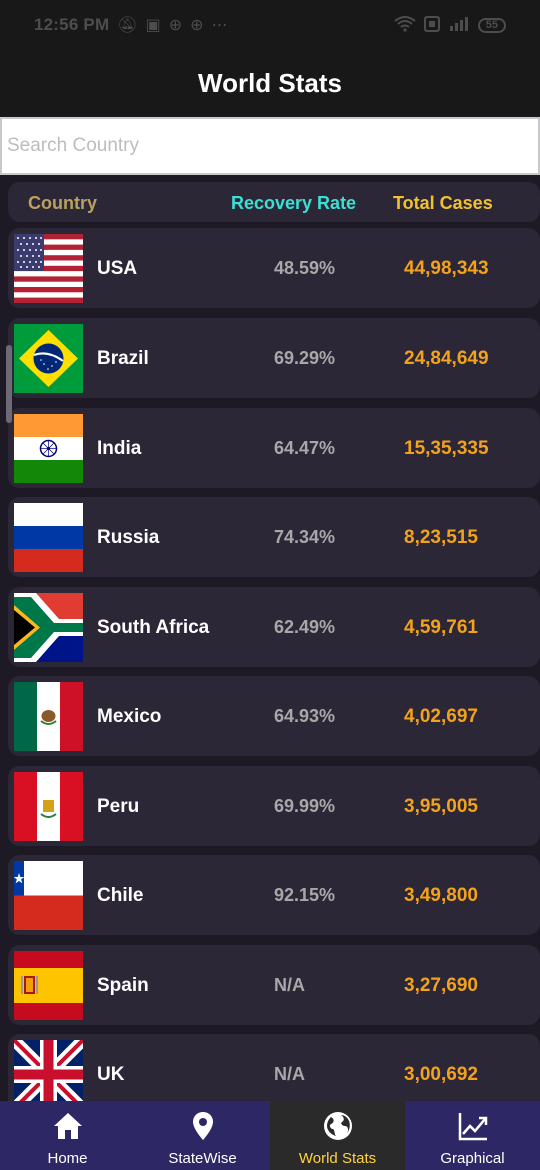 This screenshot has height=1170, width=540. Describe the element at coordinates (153, 25) in the screenshot. I see `notification-icon: ▣` at that location.